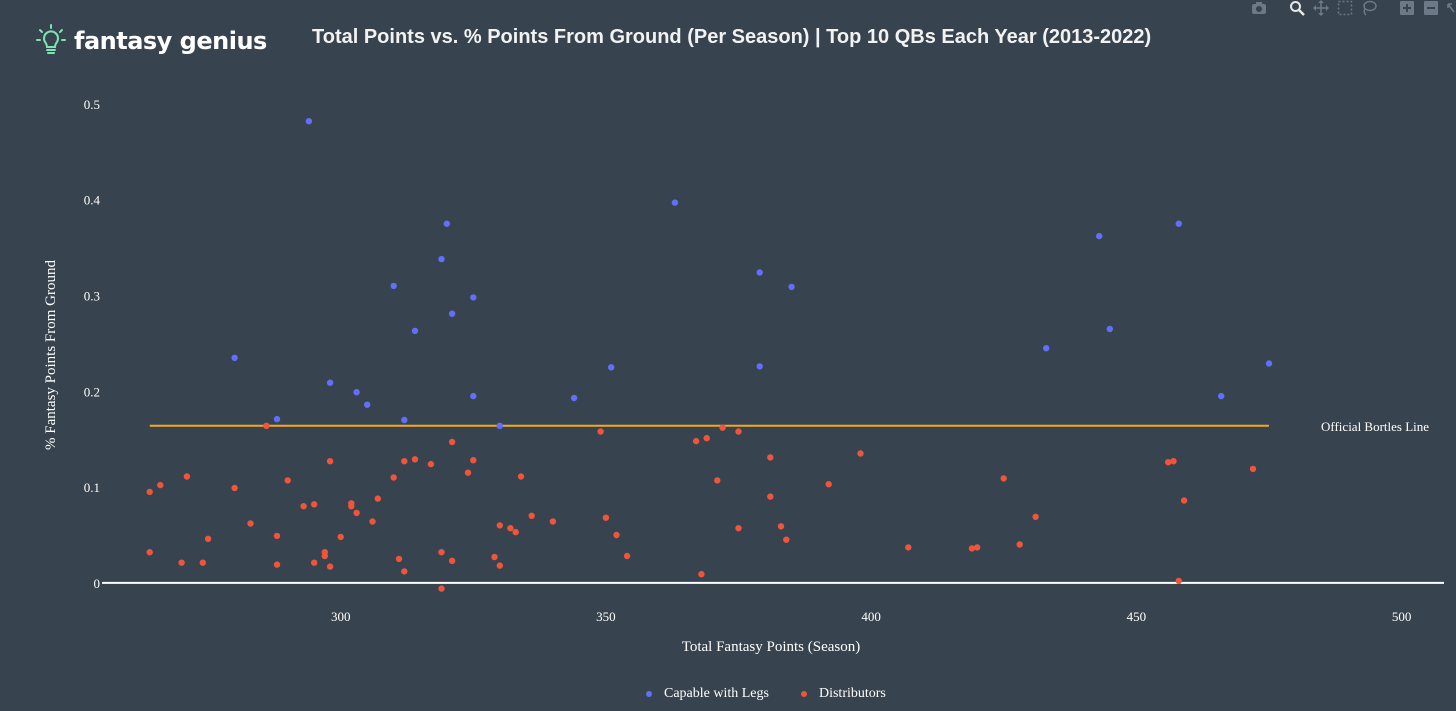 The width and height of the screenshot is (1456, 711). What do you see at coordinates (1431, 8) in the screenshot?
I see `zoom-out-icon` at bounding box center [1431, 8].